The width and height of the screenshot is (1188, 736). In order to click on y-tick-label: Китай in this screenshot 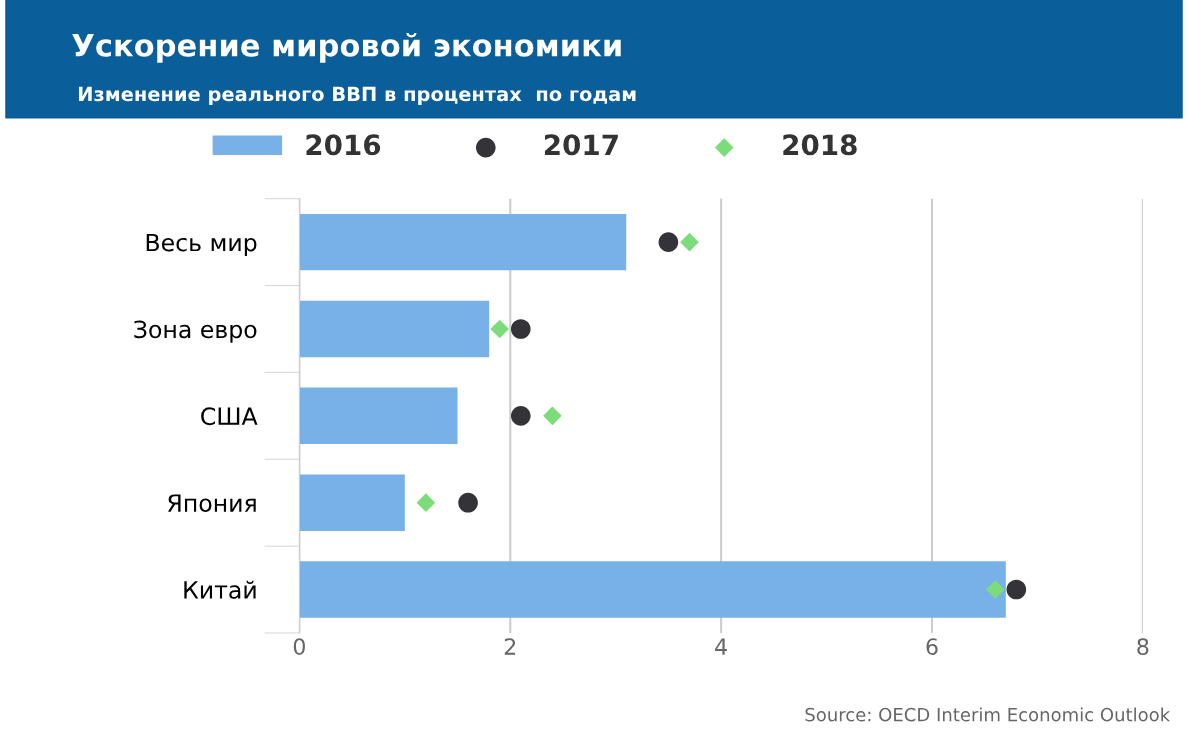, I will do `click(220, 589)`.